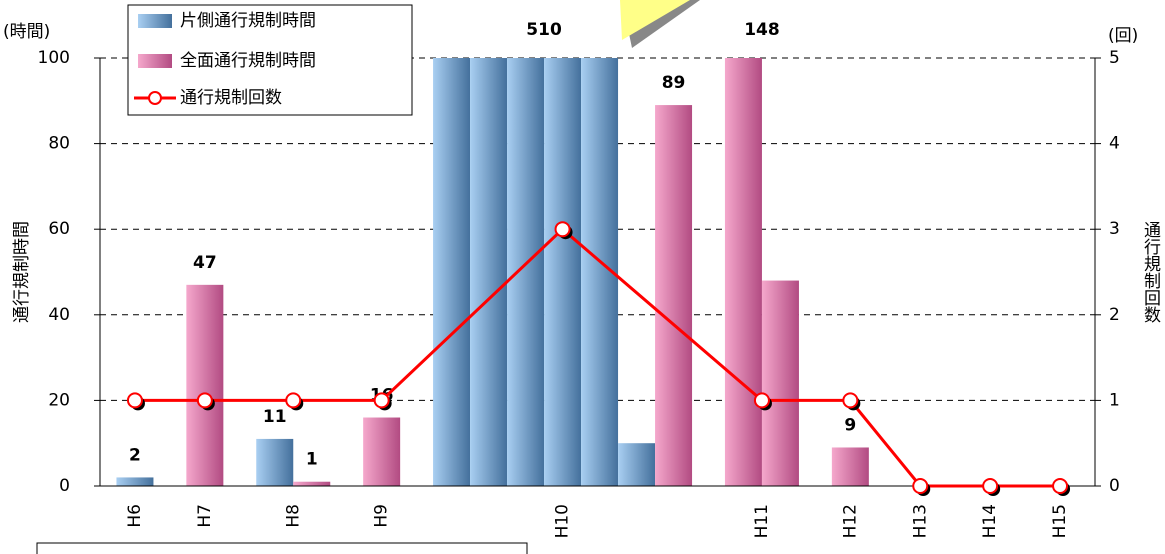  Describe the element at coordinates (1150, 272) in the screenshot. I see `y2-axis-title: 通行規制回数` at that location.